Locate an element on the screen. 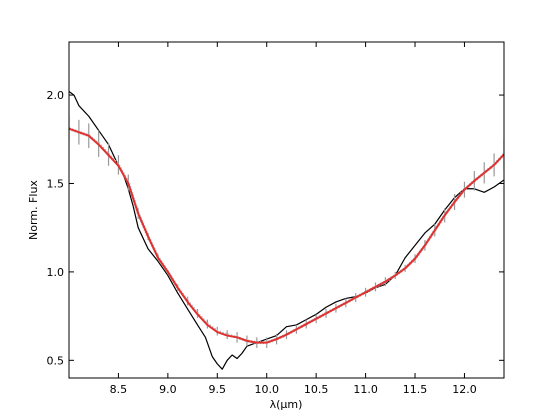 This screenshot has width=560, height=420. x-tick-label: 11.5 is located at coordinates (415, 389).